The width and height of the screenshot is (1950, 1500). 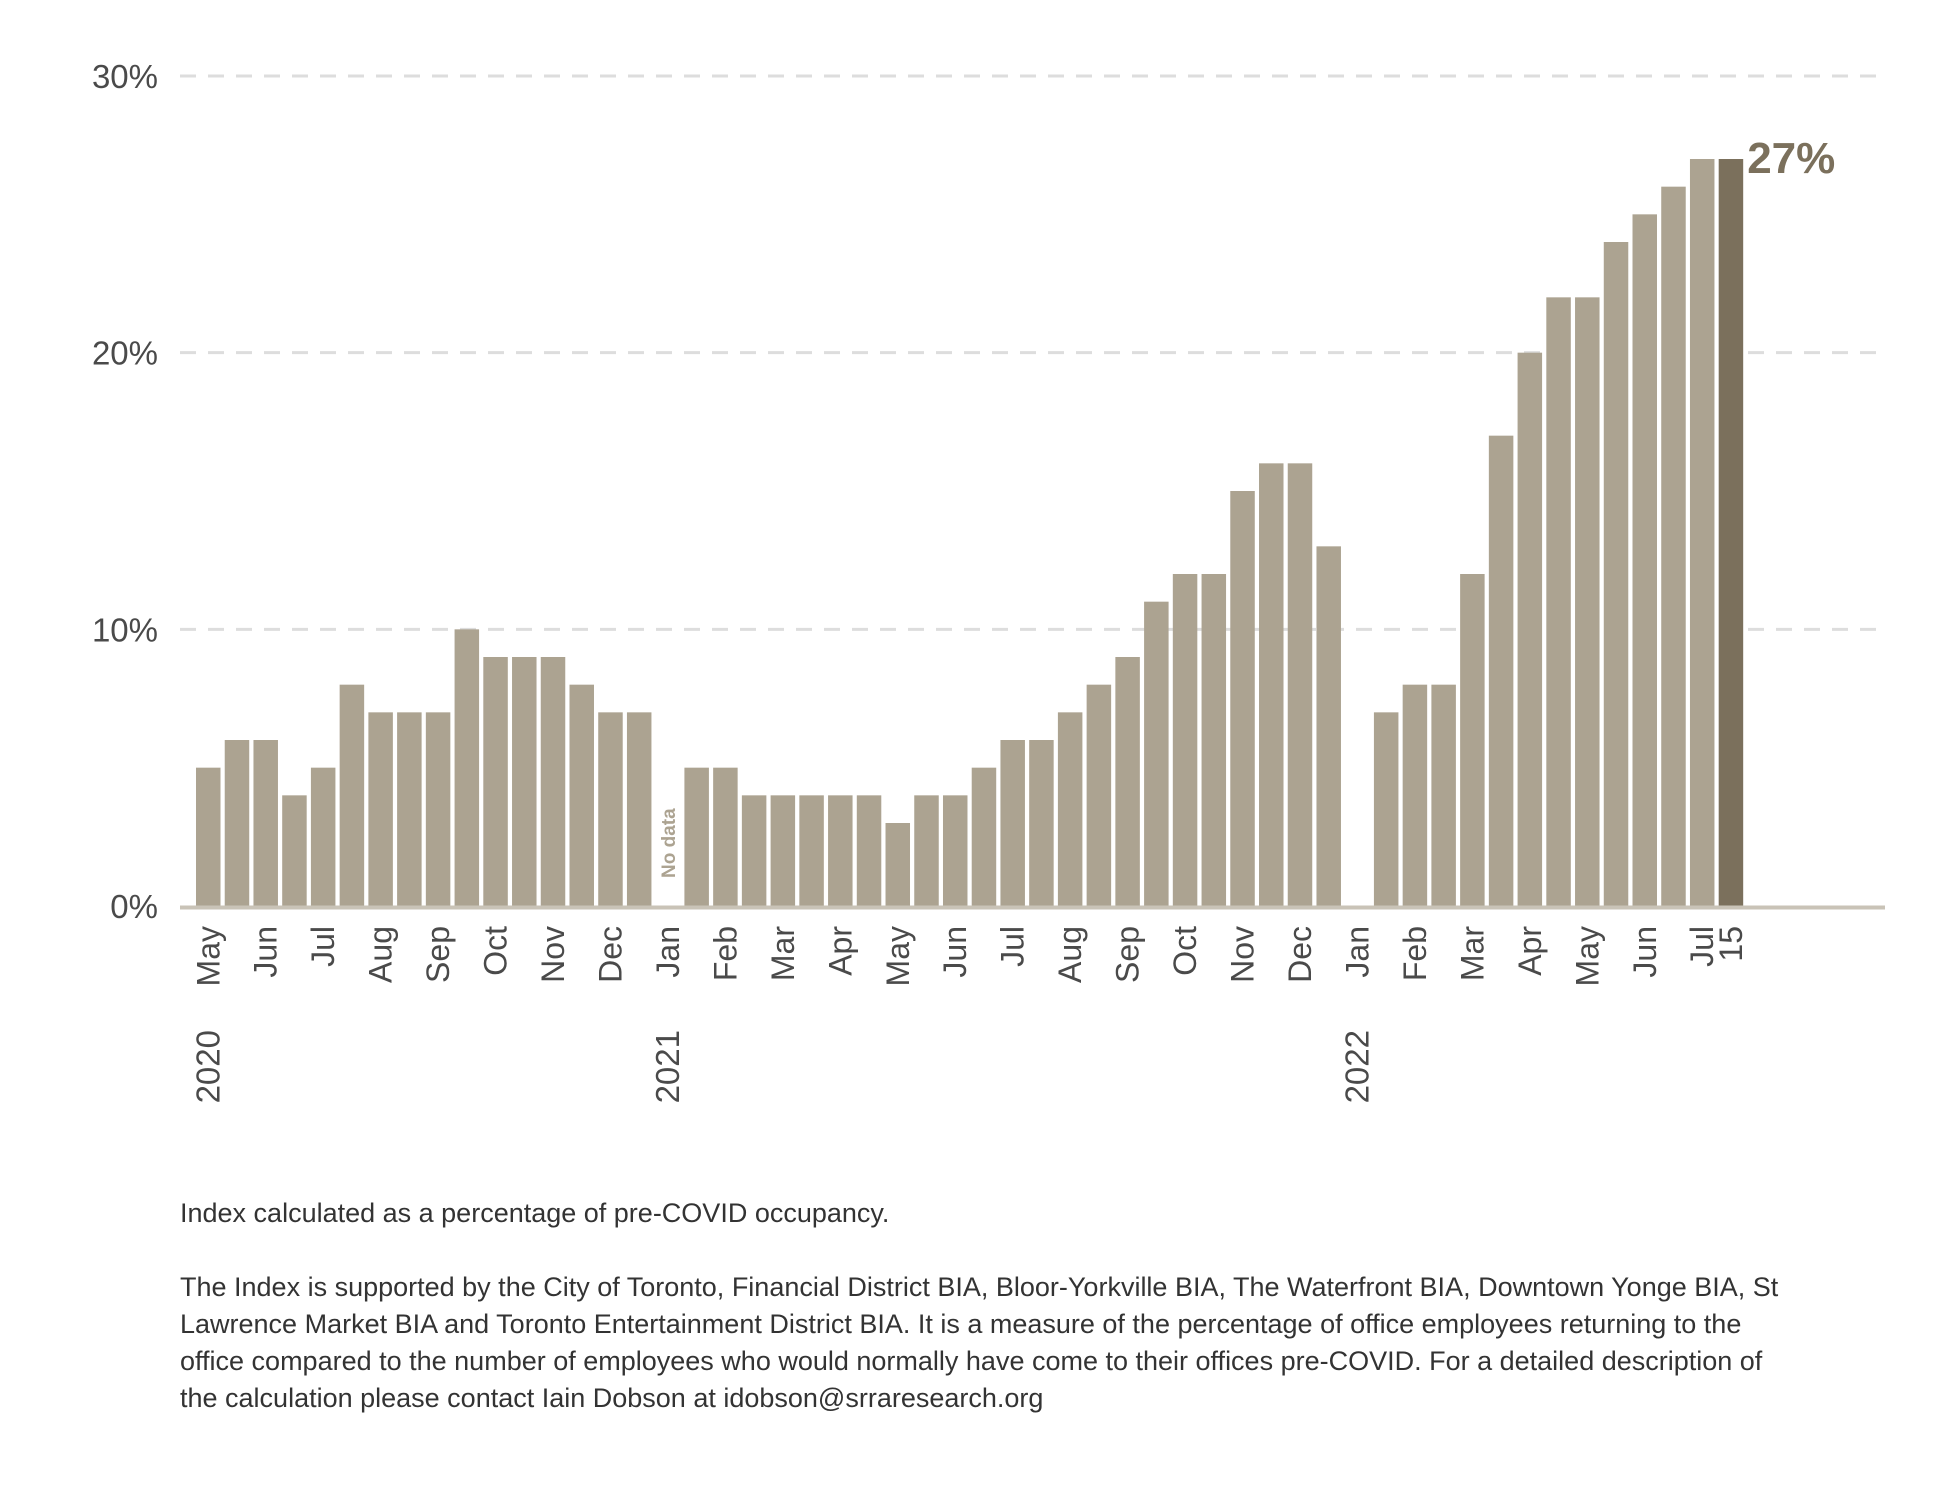 What do you see at coordinates (125, 76) in the screenshot?
I see `y-tick-label: 30%` at bounding box center [125, 76].